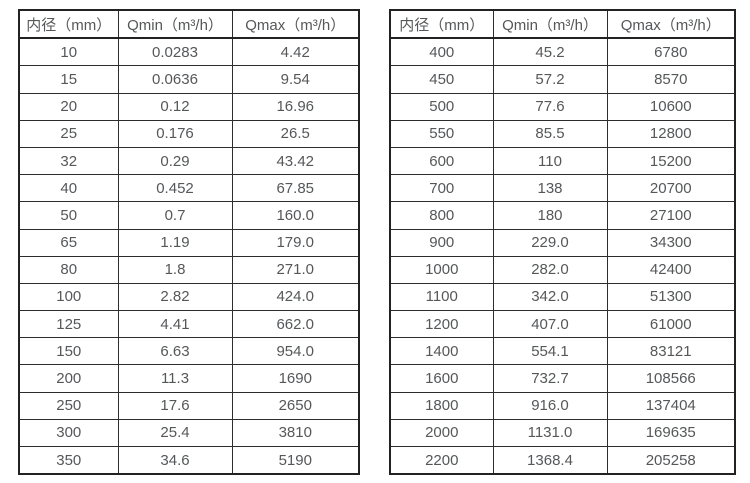  I want to click on table-cell: 108566, so click(671, 378).